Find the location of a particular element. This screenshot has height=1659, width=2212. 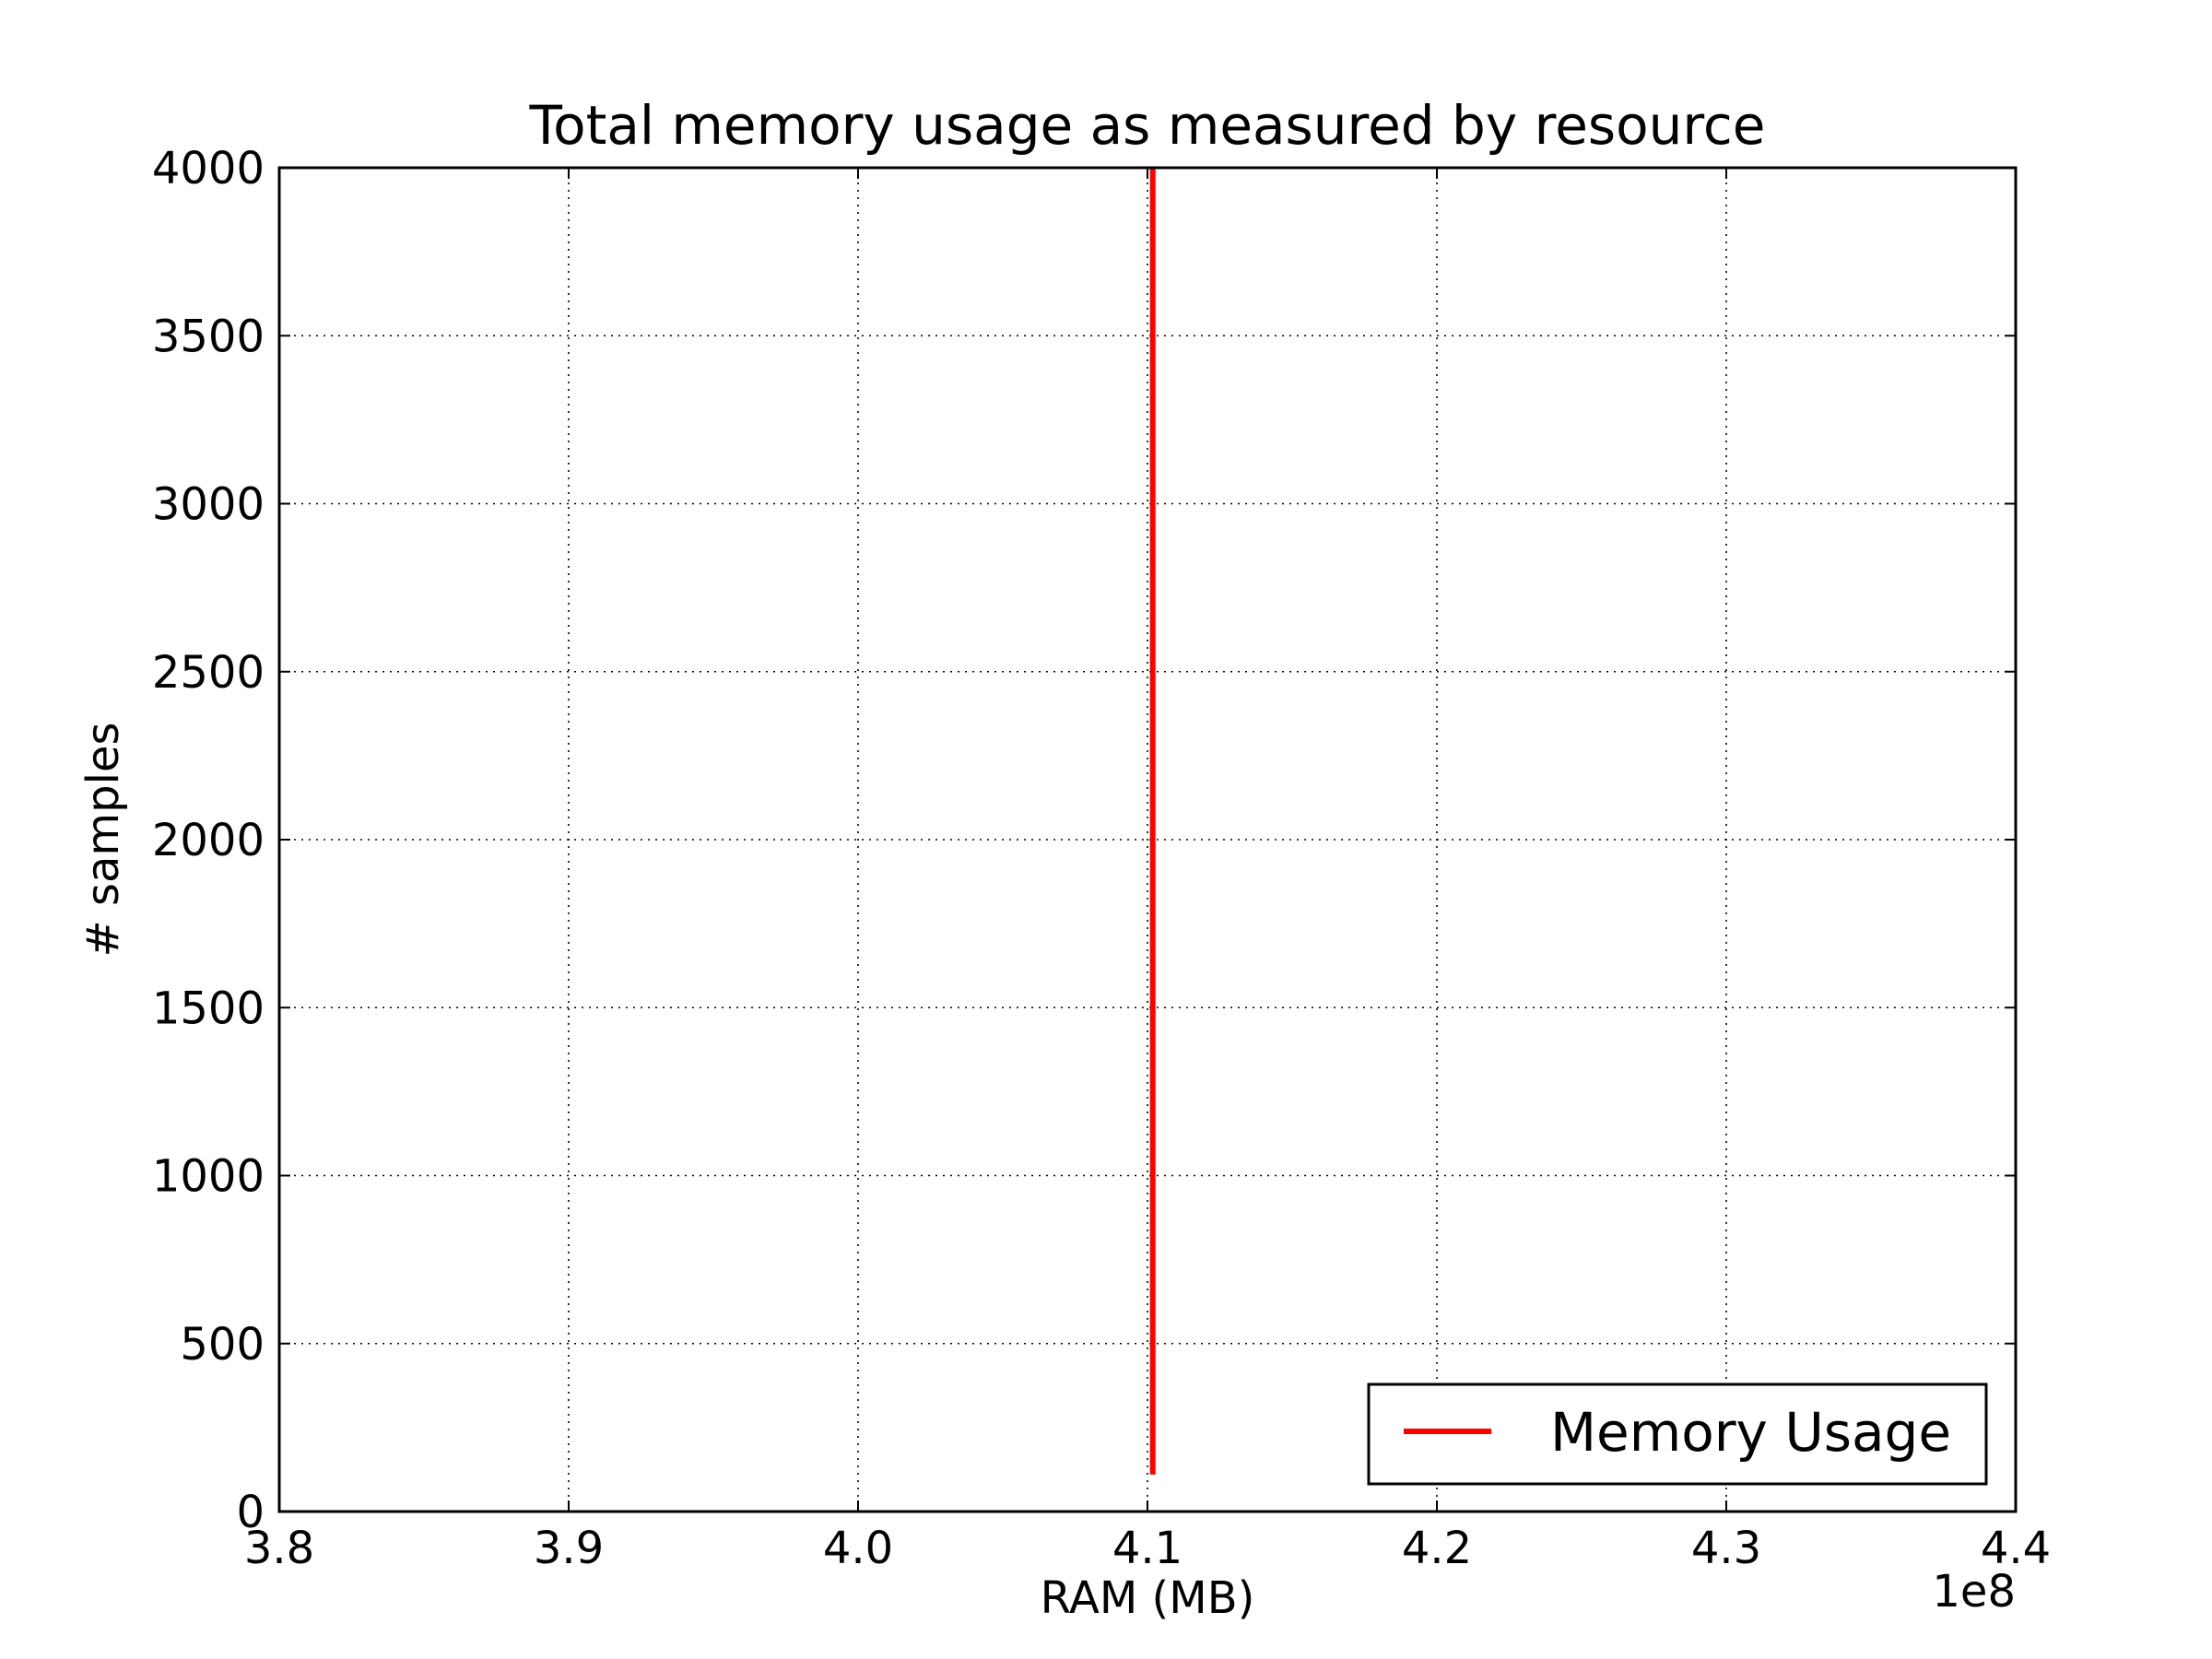

y-tick-label: 1000 is located at coordinates (208, 1177).